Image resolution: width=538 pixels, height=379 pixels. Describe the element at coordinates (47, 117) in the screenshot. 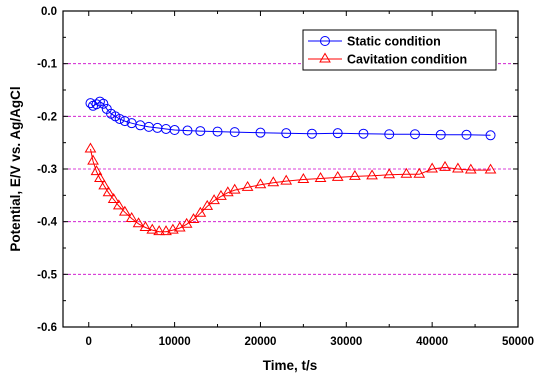

I see `y-tick-label: -0.2` at that location.